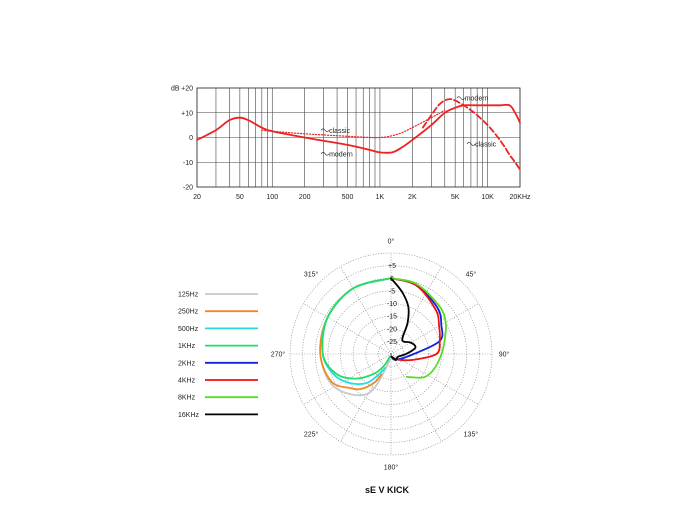 The image size is (700, 525). I want to click on polar-angle-label: 270°, so click(278, 355).